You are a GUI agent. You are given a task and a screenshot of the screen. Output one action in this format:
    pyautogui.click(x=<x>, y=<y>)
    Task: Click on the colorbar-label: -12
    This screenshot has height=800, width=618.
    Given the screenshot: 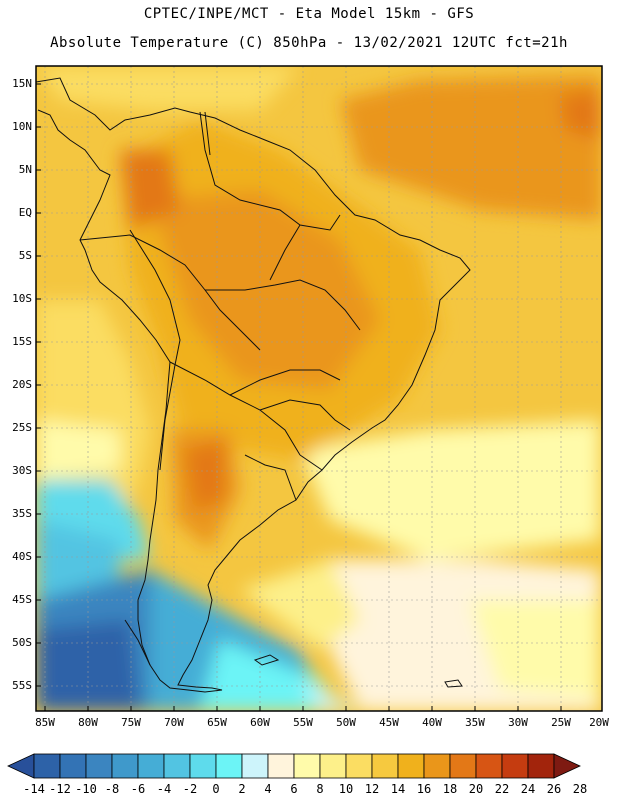 What is the action you would take?
    pyautogui.click(x=60, y=789)
    